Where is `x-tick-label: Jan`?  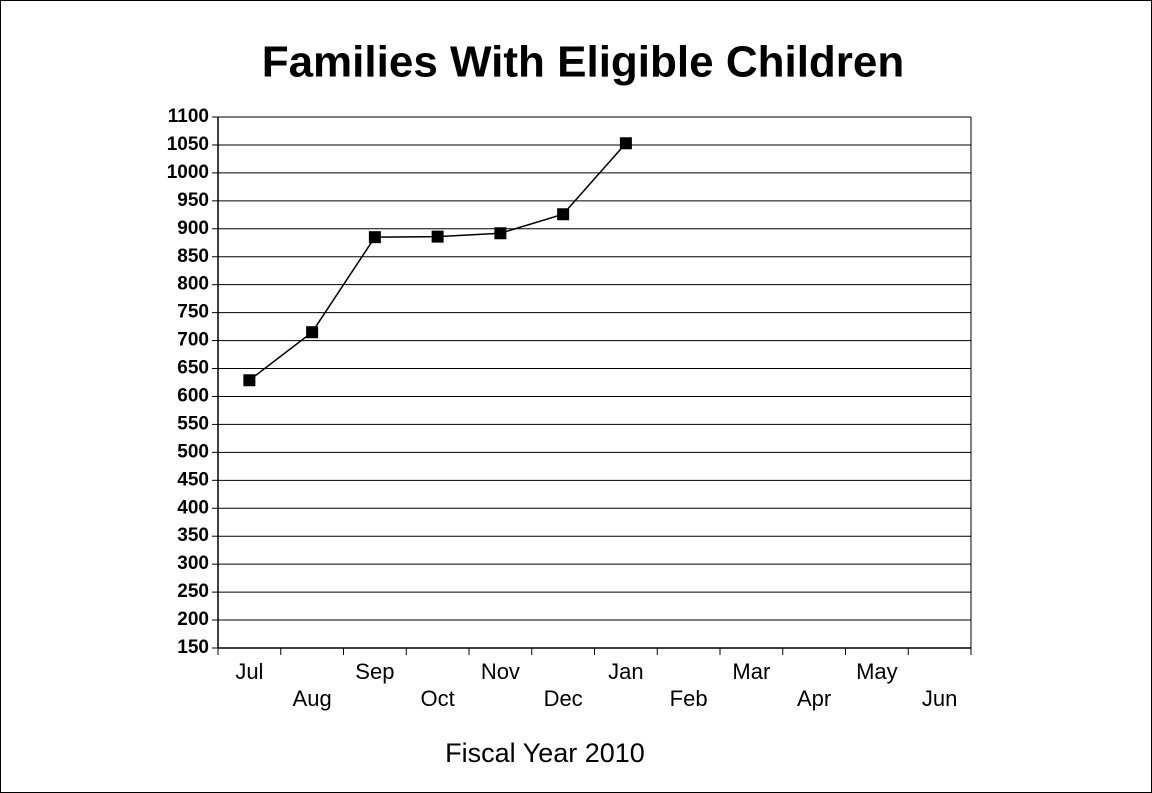
x-tick-label: Jan is located at coordinates (625, 671).